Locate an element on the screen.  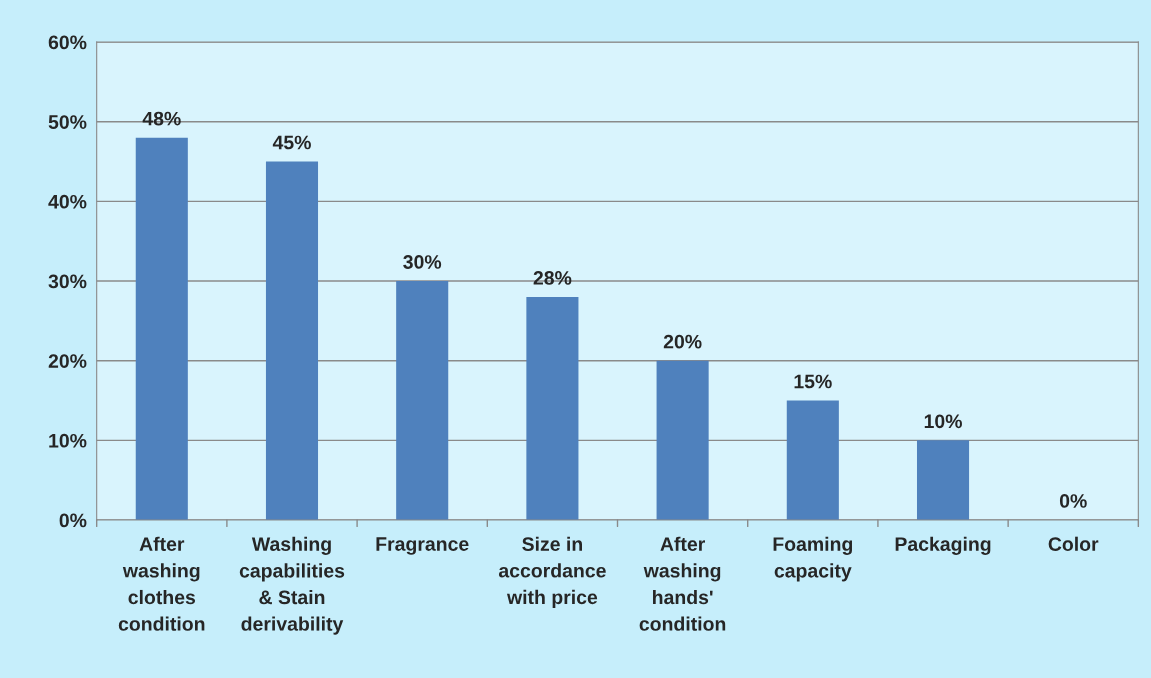
y-tick-label: 20% is located at coordinates (67, 361).